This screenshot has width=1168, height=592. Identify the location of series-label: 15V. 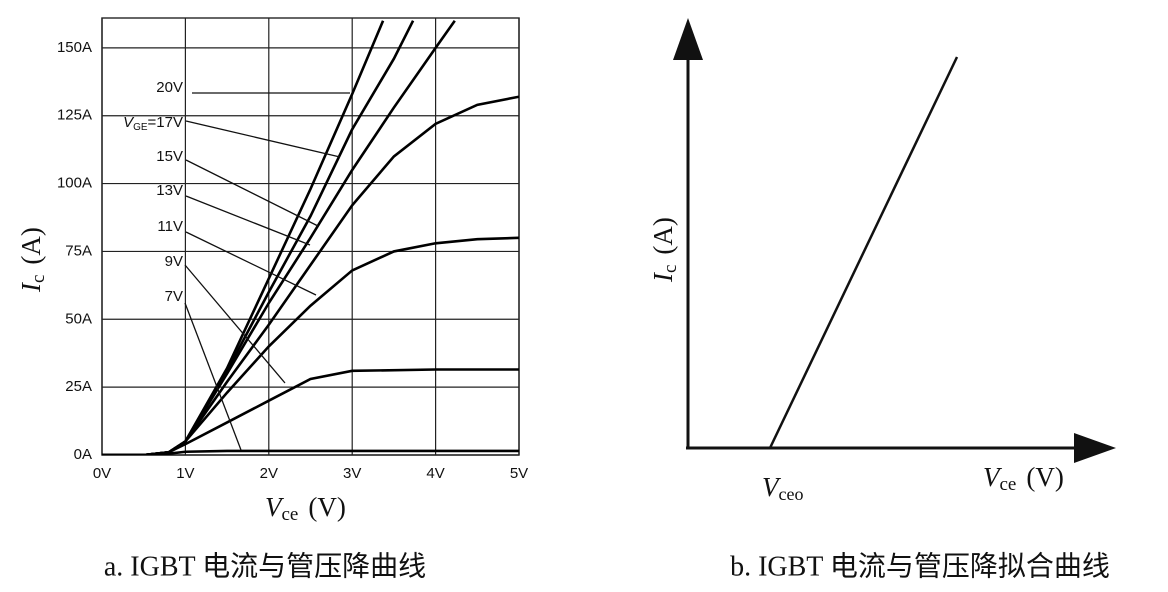
(169, 156).